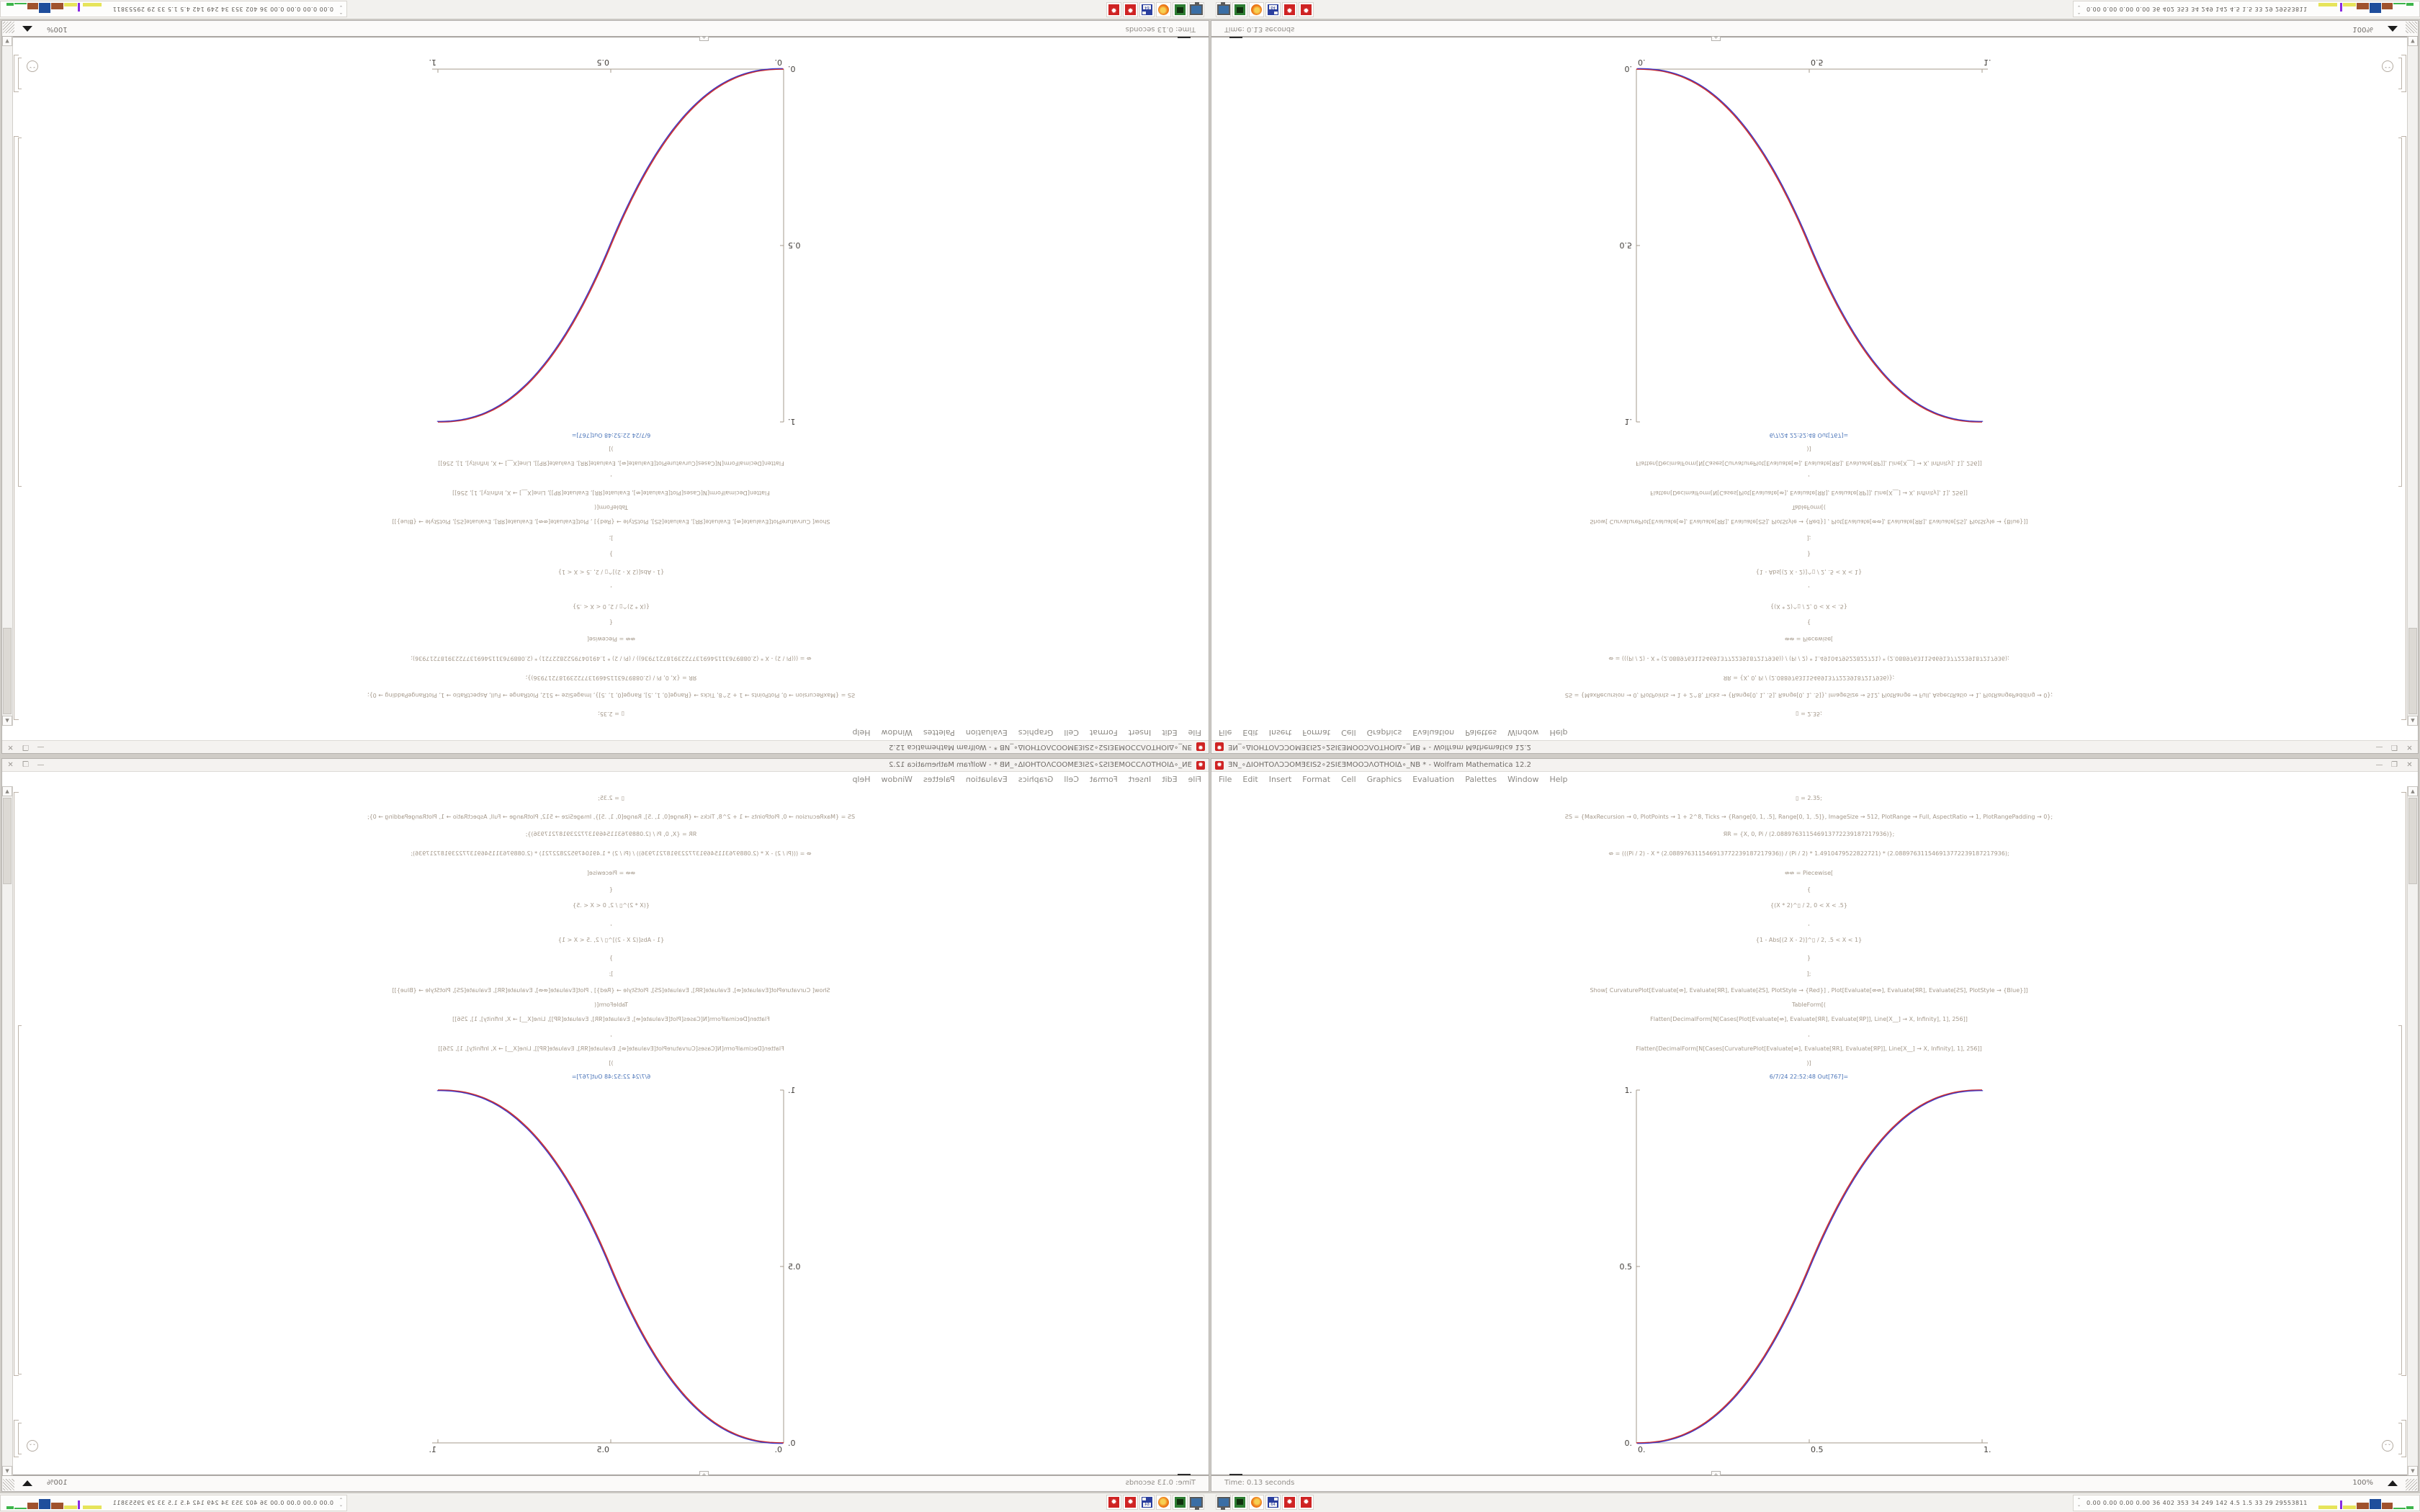  What do you see at coordinates (2394, 747) in the screenshot?
I see `maximize-button: ❐` at bounding box center [2394, 747].